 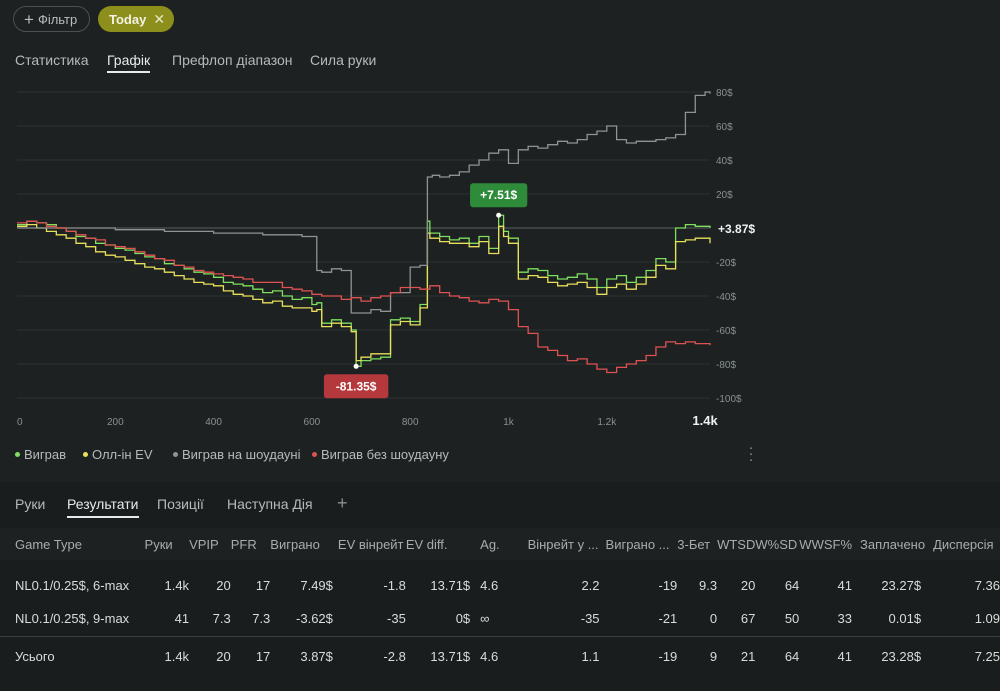 I want to click on legend-item-won: Виграв, so click(x=40, y=454).